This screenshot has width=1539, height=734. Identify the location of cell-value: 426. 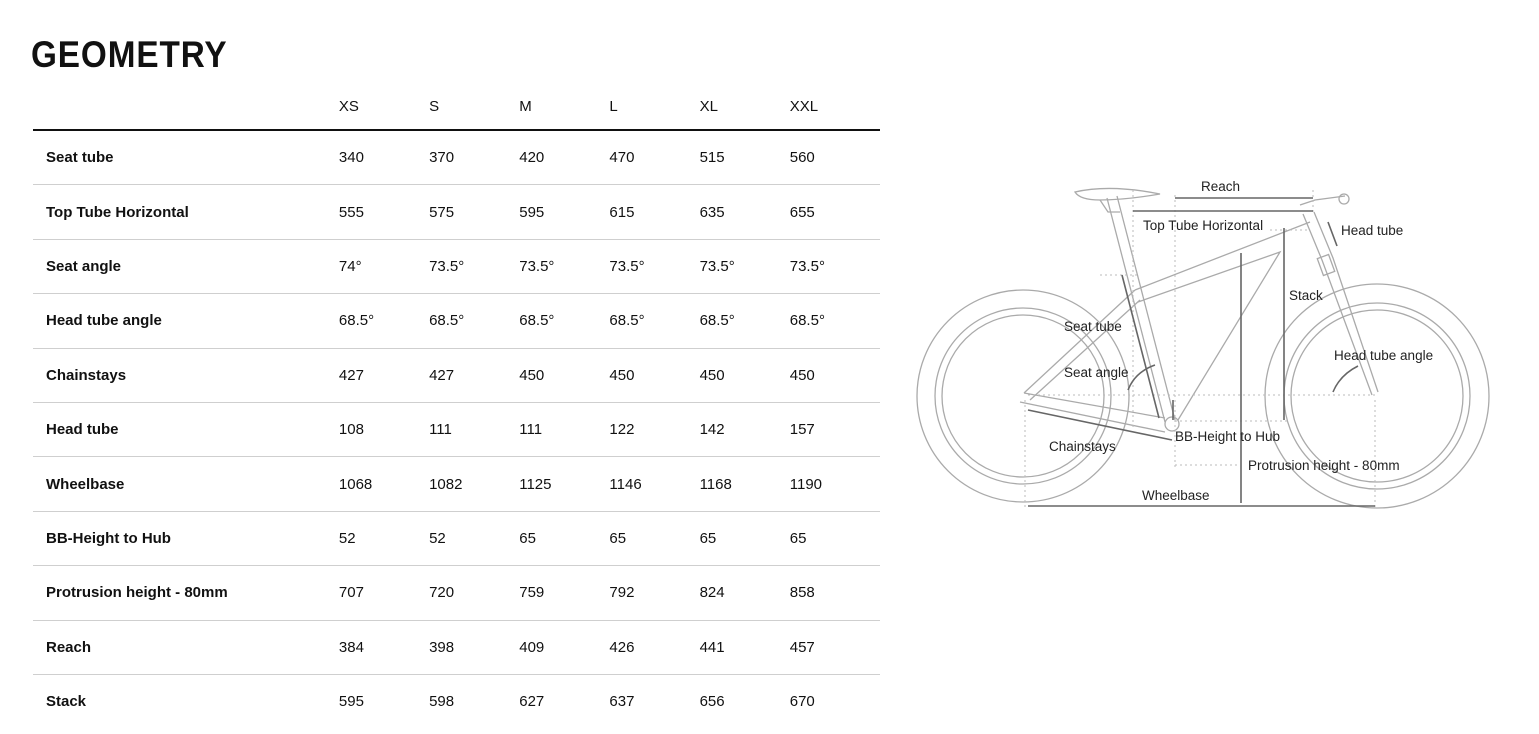
(654, 647).